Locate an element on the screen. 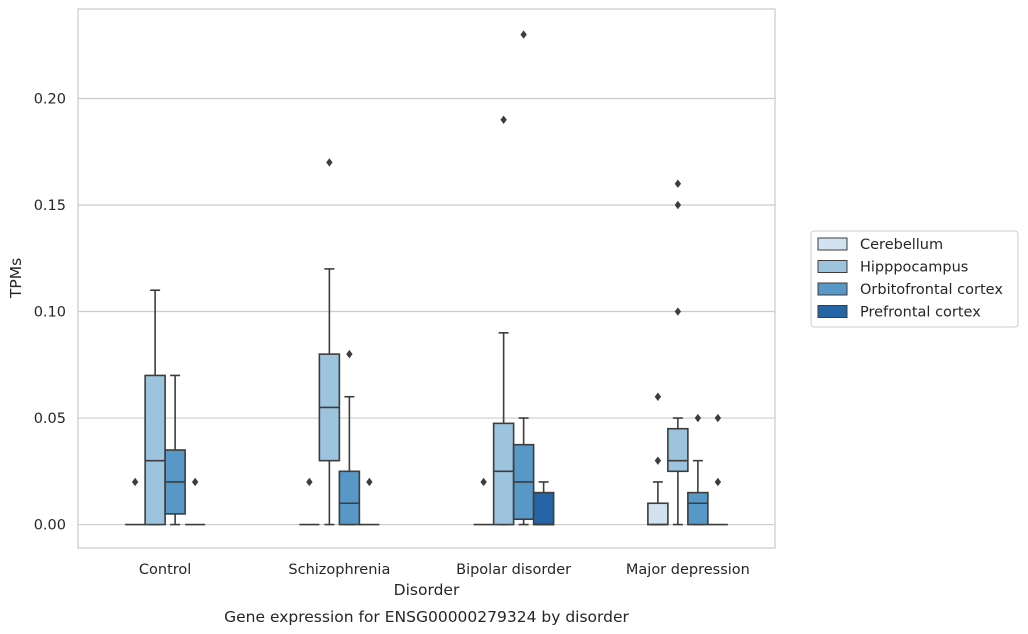 The image size is (1028, 634). legend-label: Hipppocampus is located at coordinates (914, 268).